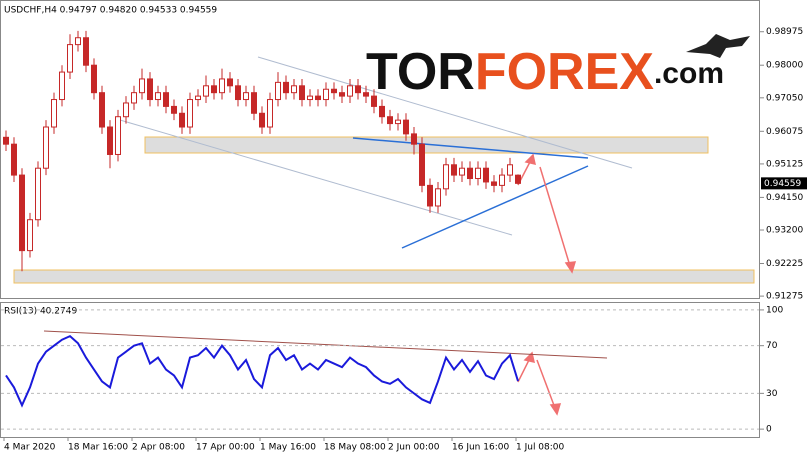  What do you see at coordinates (540, 448) in the screenshot?
I see `x-tick-label: 1 Jul 08:00` at bounding box center [540, 448].